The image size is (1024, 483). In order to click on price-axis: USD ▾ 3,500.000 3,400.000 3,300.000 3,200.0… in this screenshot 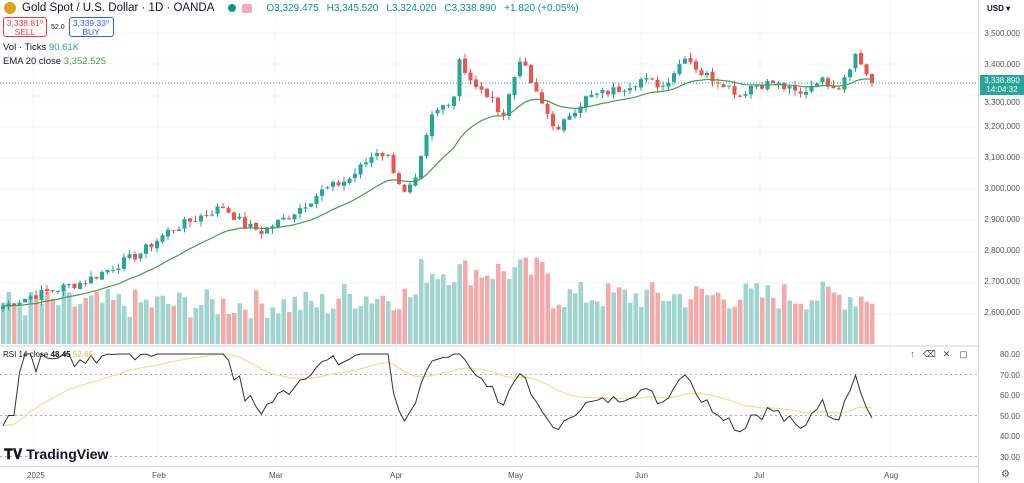, I will do `click(1001, 241)`.